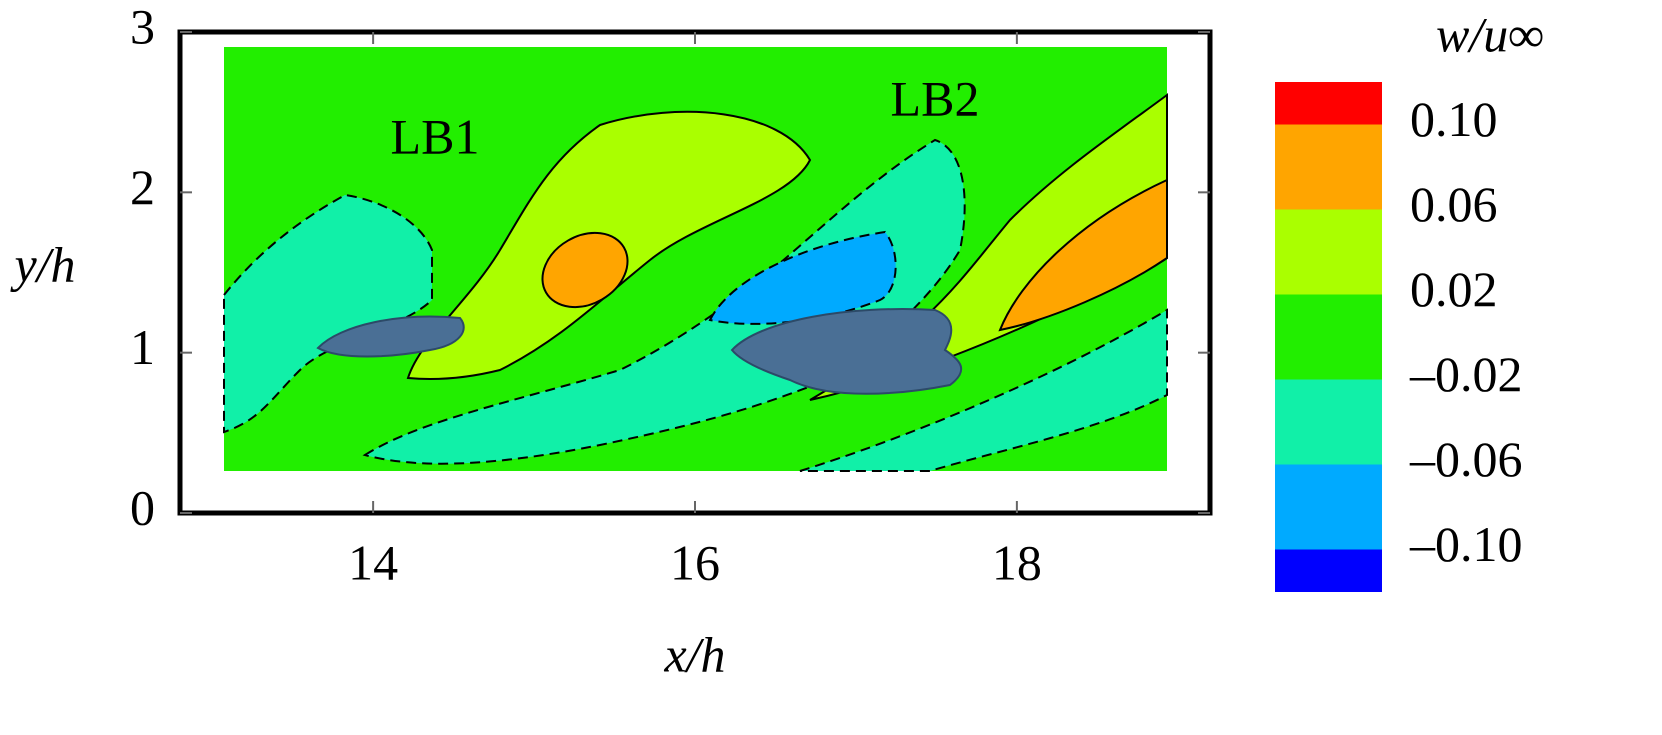  What do you see at coordinates (1454, 204) in the screenshot?
I see `colorbar-tick-label: 0.06` at bounding box center [1454, 204].